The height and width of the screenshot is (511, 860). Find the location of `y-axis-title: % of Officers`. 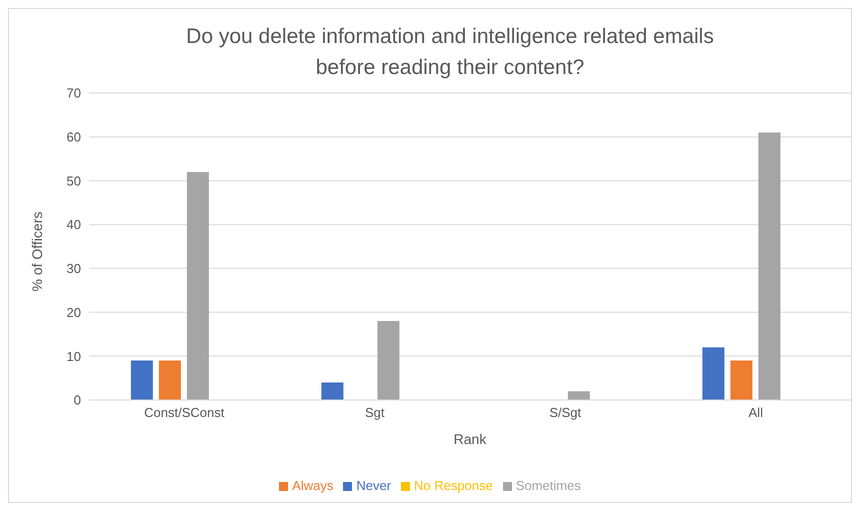

y-axis-title: % of Officers is located at coordinates (36, 252).